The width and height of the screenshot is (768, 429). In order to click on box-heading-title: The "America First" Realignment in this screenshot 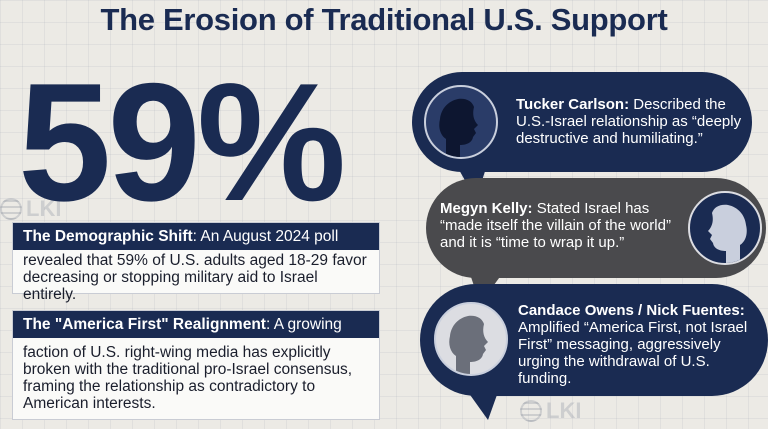, I will do `click(144, 324)`.